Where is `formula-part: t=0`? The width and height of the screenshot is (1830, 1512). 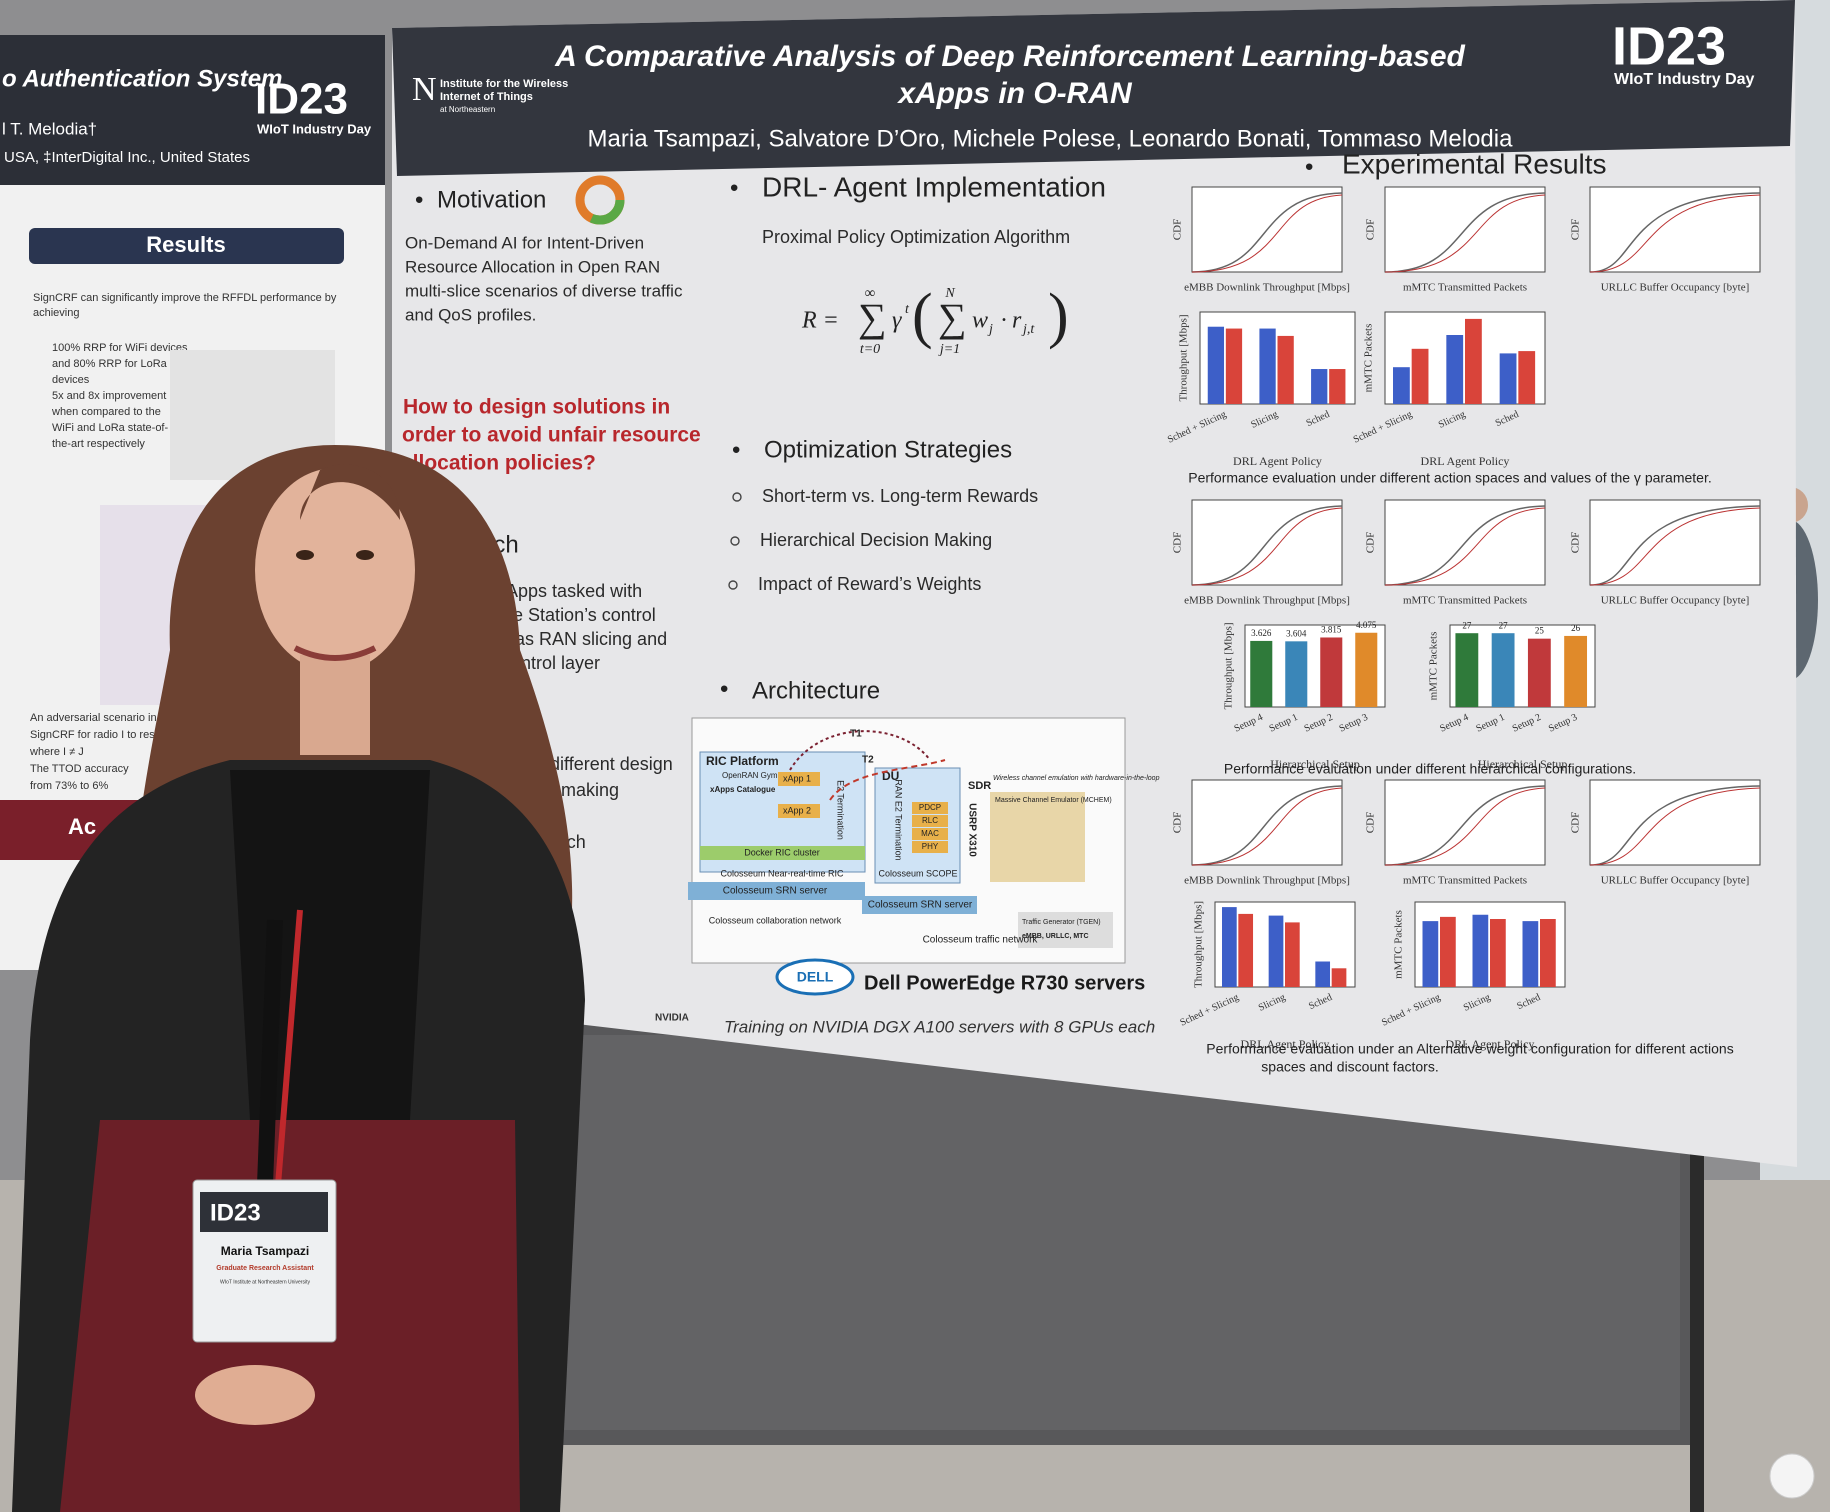
formula-part: t=0 is located at coordinates (870, 349).